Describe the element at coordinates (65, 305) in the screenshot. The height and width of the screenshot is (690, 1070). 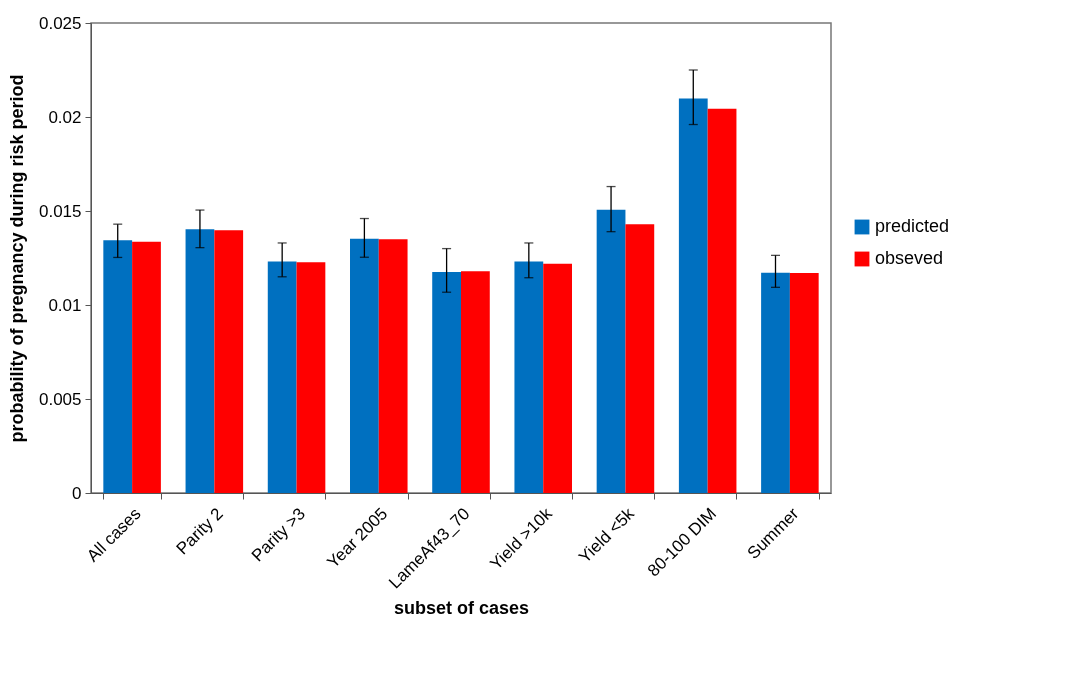
I see `y-tick-label: 0.01` at that location.